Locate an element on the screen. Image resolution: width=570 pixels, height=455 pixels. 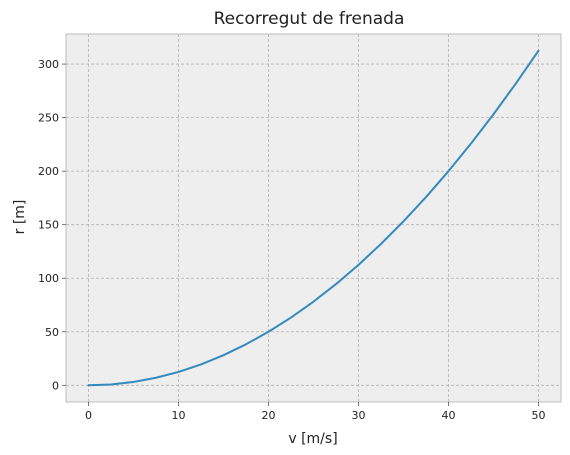
y-tick-label: 0 is located at coordinates (55, 385).